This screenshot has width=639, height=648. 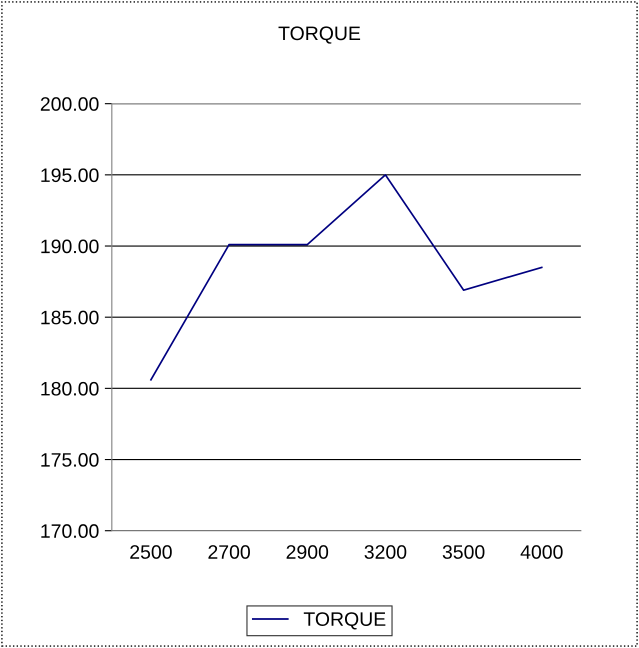 I want to click on y-tick-label: 190.00, so click(x=70, y=246).